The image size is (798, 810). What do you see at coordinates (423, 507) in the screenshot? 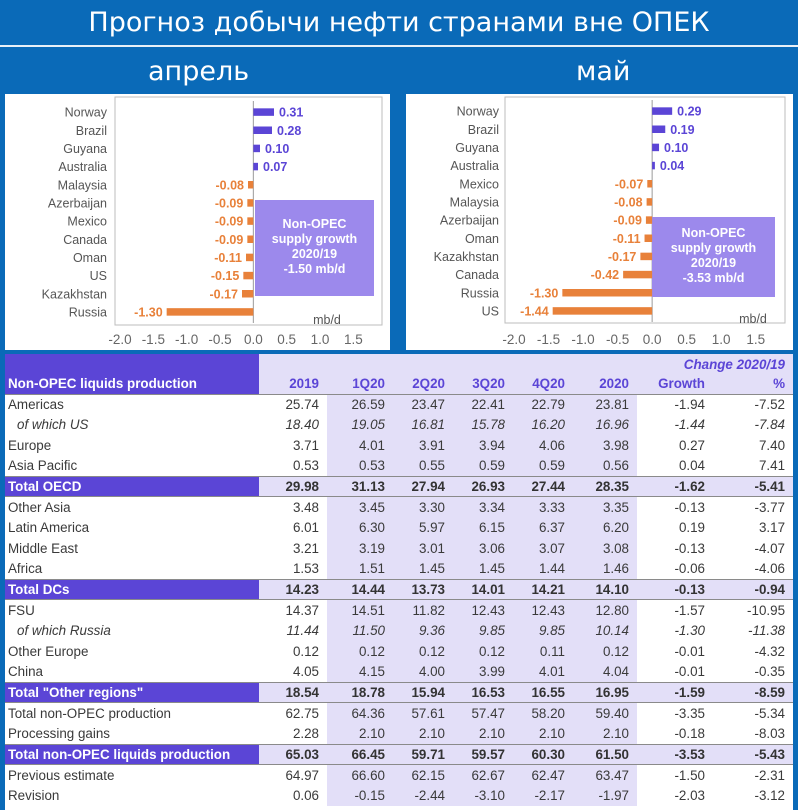
I see `table-cell: 3.30` at bounding box center [423, 507].